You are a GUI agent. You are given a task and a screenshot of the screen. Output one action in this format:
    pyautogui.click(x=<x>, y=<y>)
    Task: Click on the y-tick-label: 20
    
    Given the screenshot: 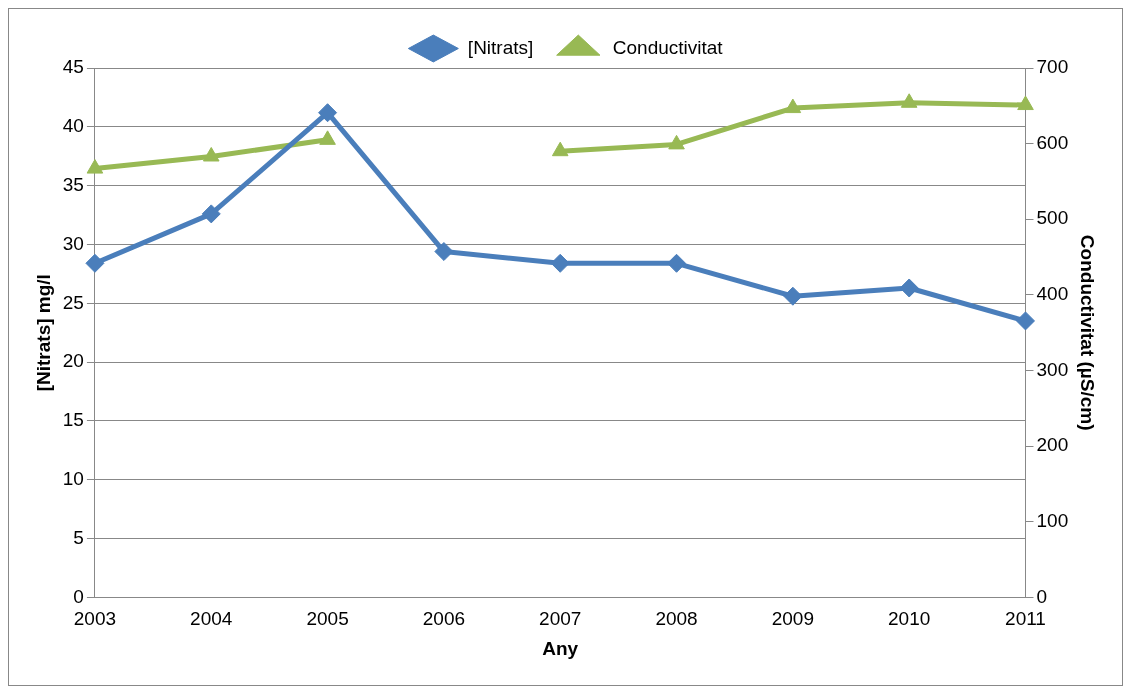 What is the action you would take?
    pyautogui.click(x=73, y=361)
    